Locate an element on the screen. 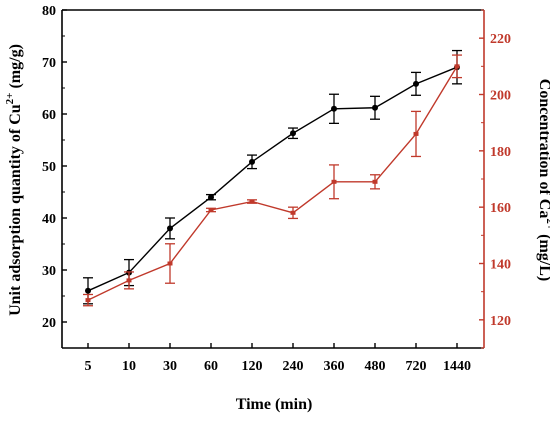 The height and width of the screenshot is (421, 550). right-y-tick-label: 220 is located at coordinates (500, 39).